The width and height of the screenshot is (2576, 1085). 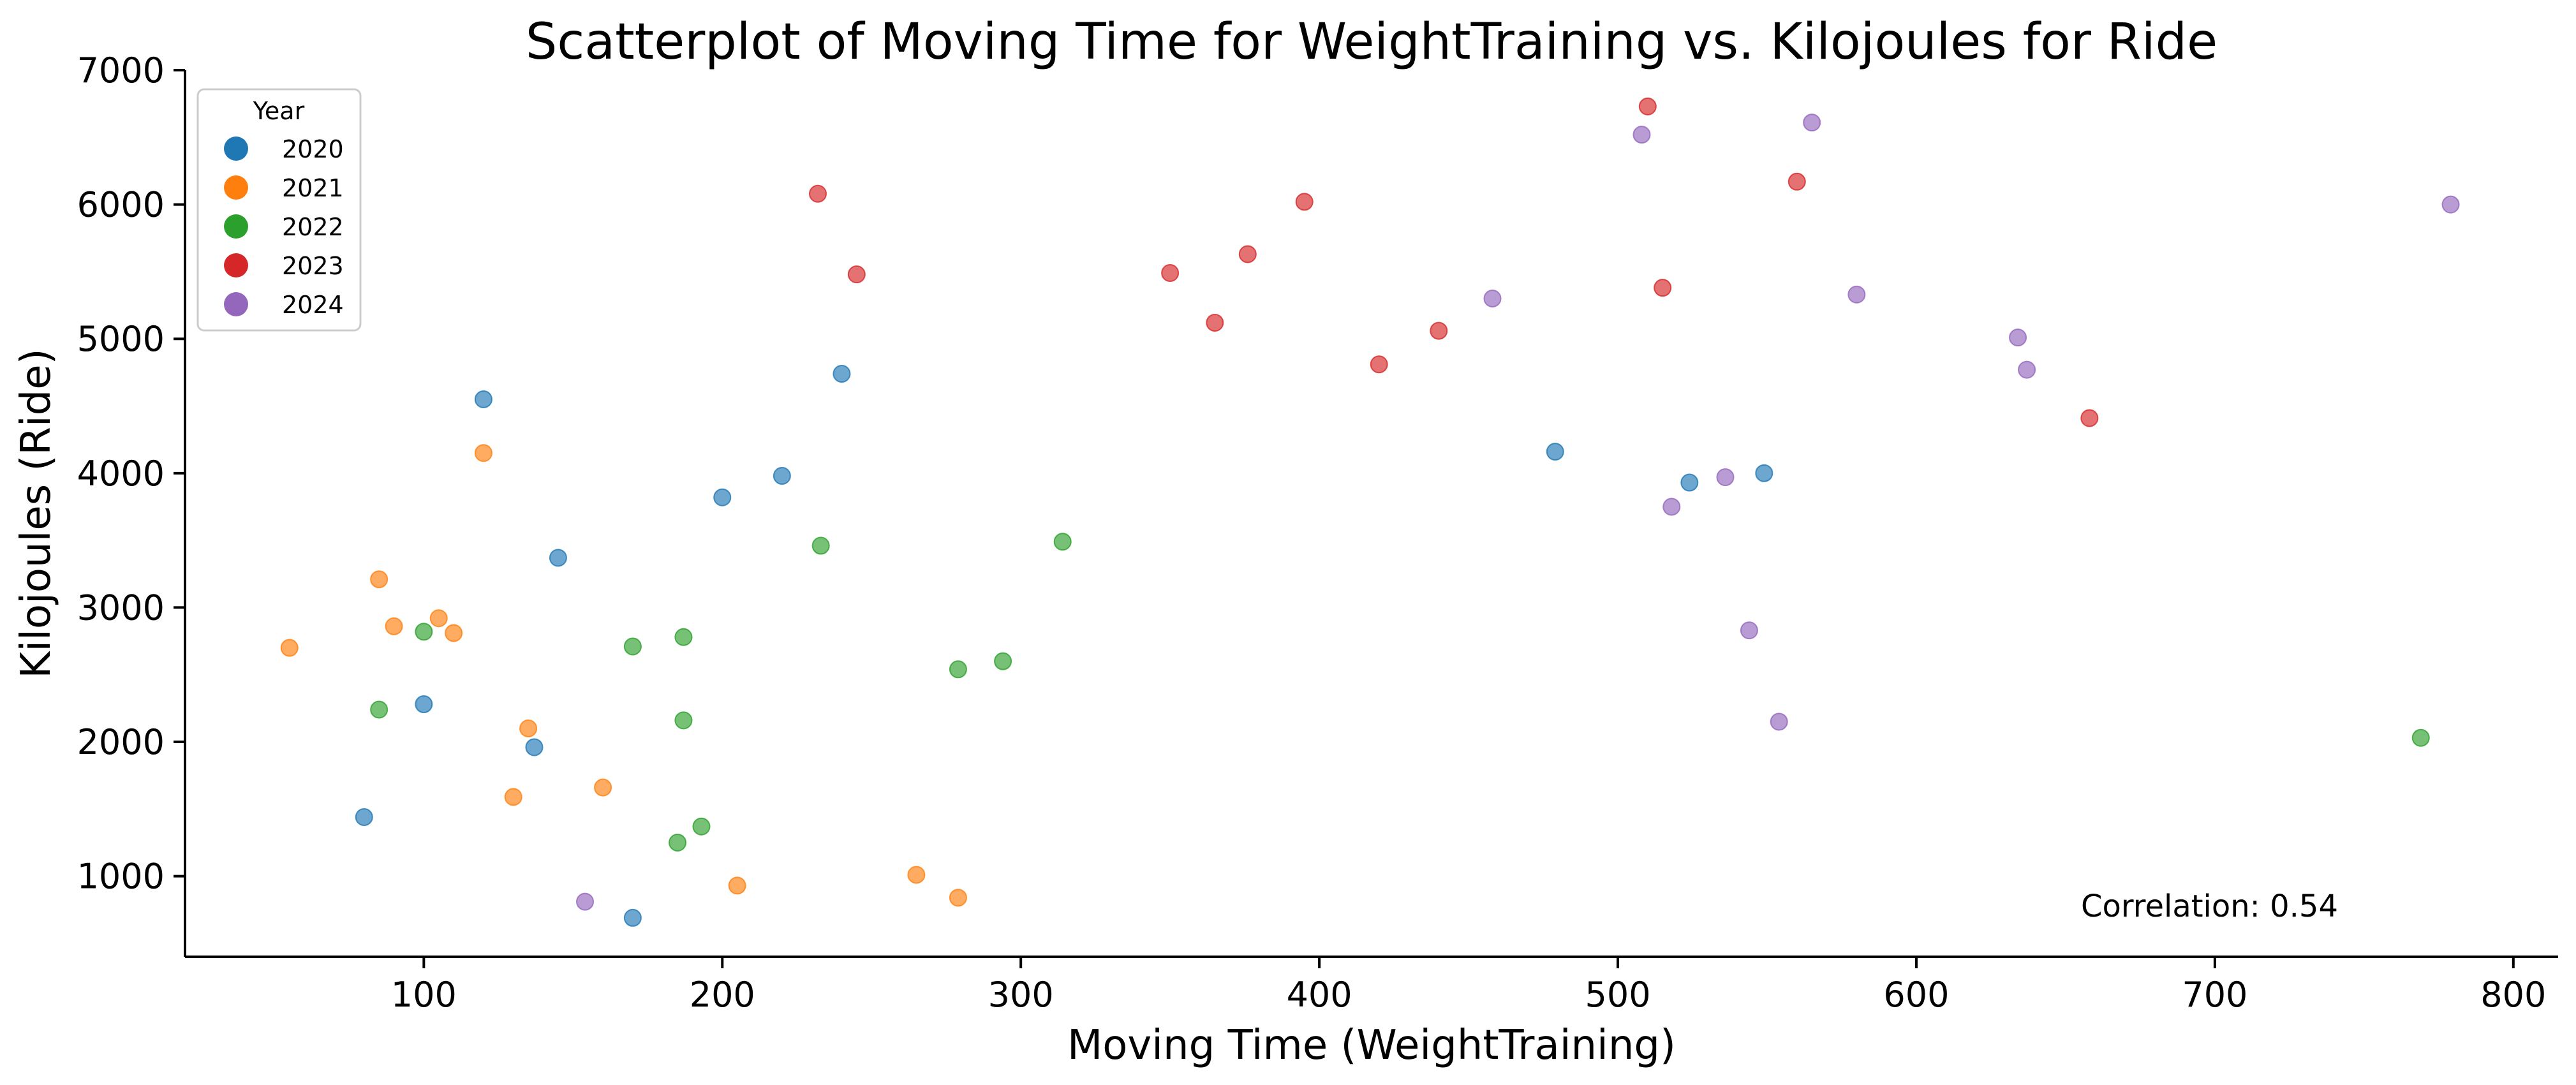 What do you see at coordinates (121, 607) in the screenshot?
I see `y-tick-label: 3000` at bounding box center [121, 607].